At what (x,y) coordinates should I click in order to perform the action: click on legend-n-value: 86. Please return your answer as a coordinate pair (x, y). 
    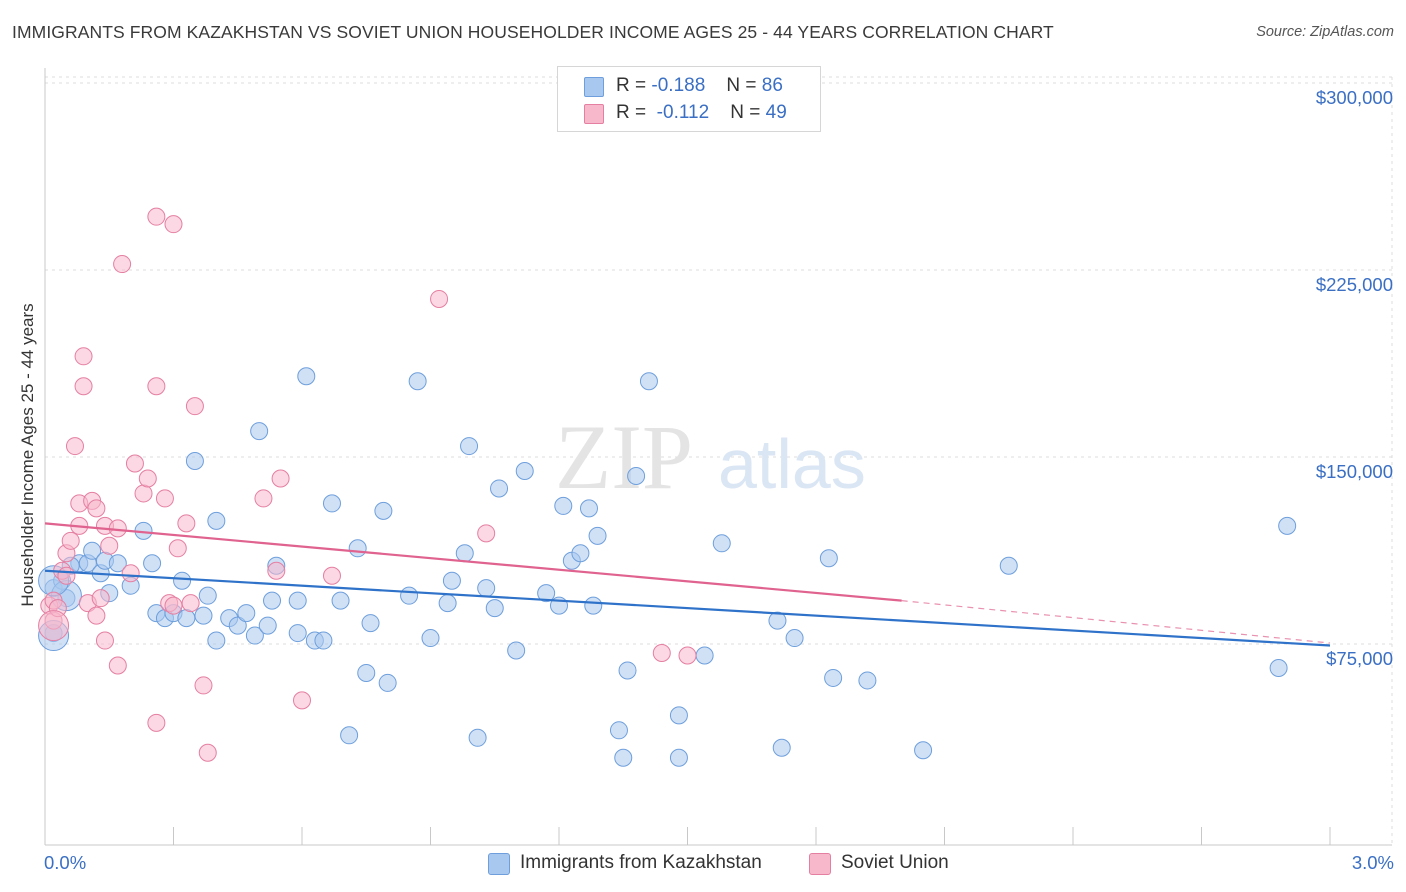
    Looking at the image, I should click on (772, 85).